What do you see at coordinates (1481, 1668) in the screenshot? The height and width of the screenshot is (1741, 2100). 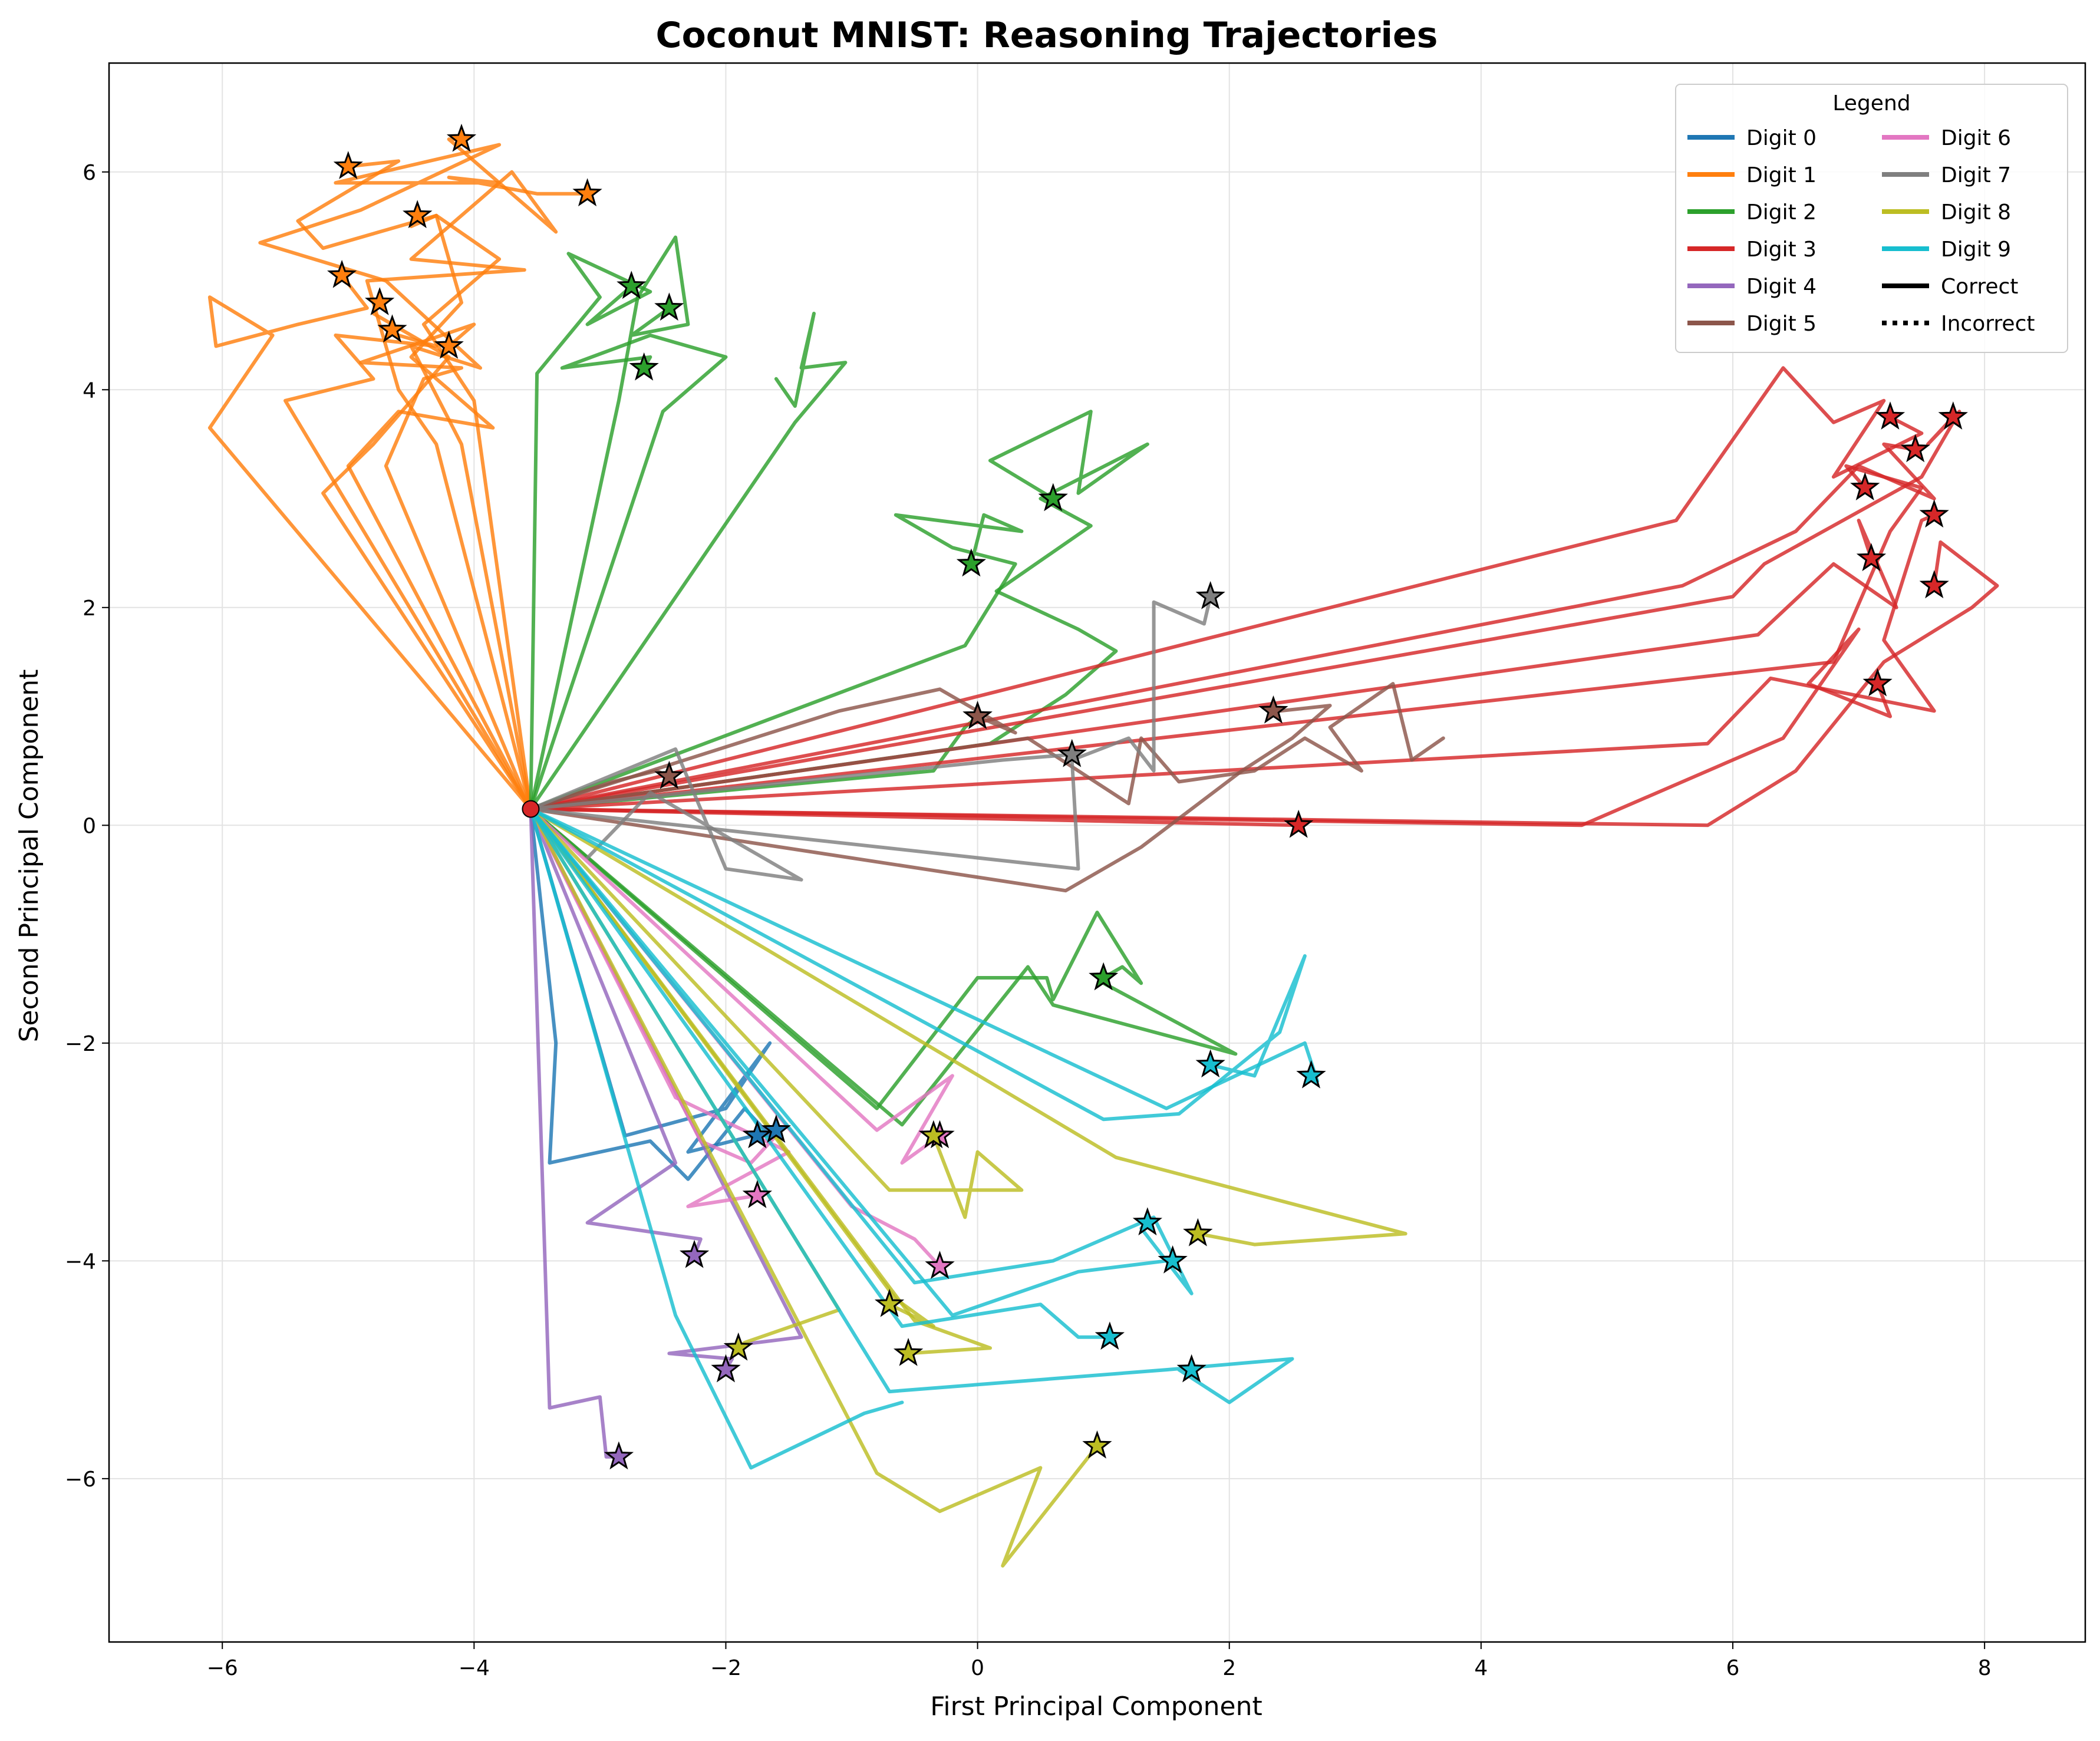 I see `x-tick-label: 4` at bounding box center [1481, 1668].